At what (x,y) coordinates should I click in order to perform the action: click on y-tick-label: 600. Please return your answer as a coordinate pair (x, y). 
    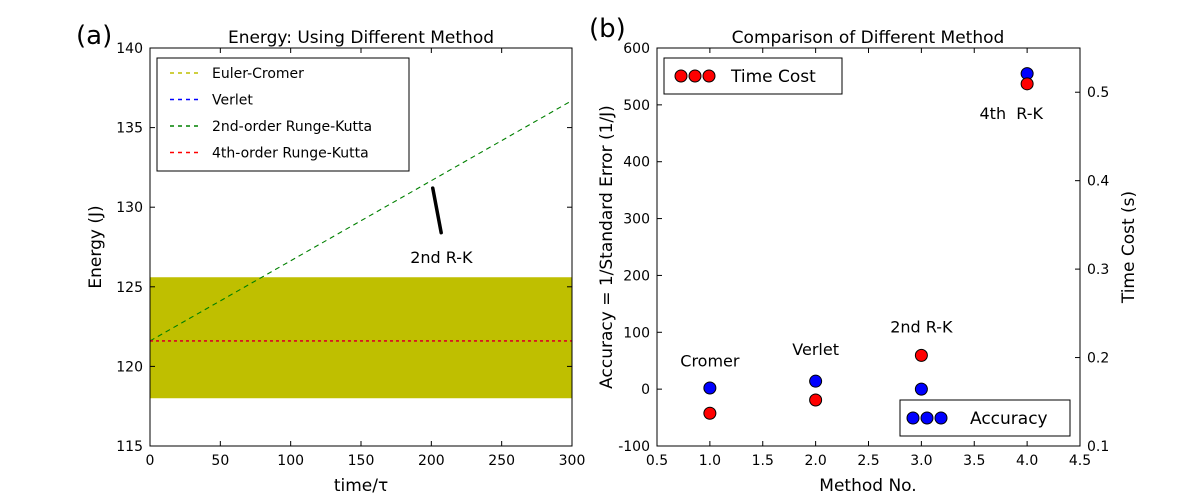
    Looking at the image, I should click on (636, 49).